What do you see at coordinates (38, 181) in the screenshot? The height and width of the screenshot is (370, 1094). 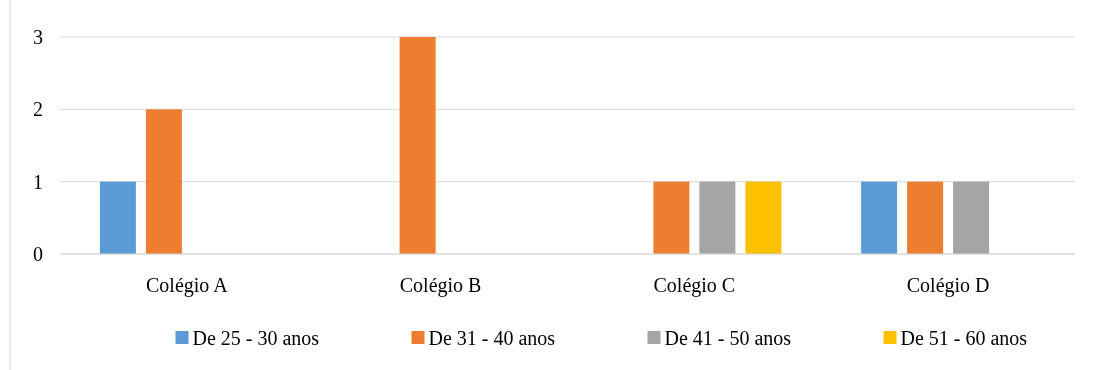 I see `y-tick-label: 1` at bounding box center [38, 181].